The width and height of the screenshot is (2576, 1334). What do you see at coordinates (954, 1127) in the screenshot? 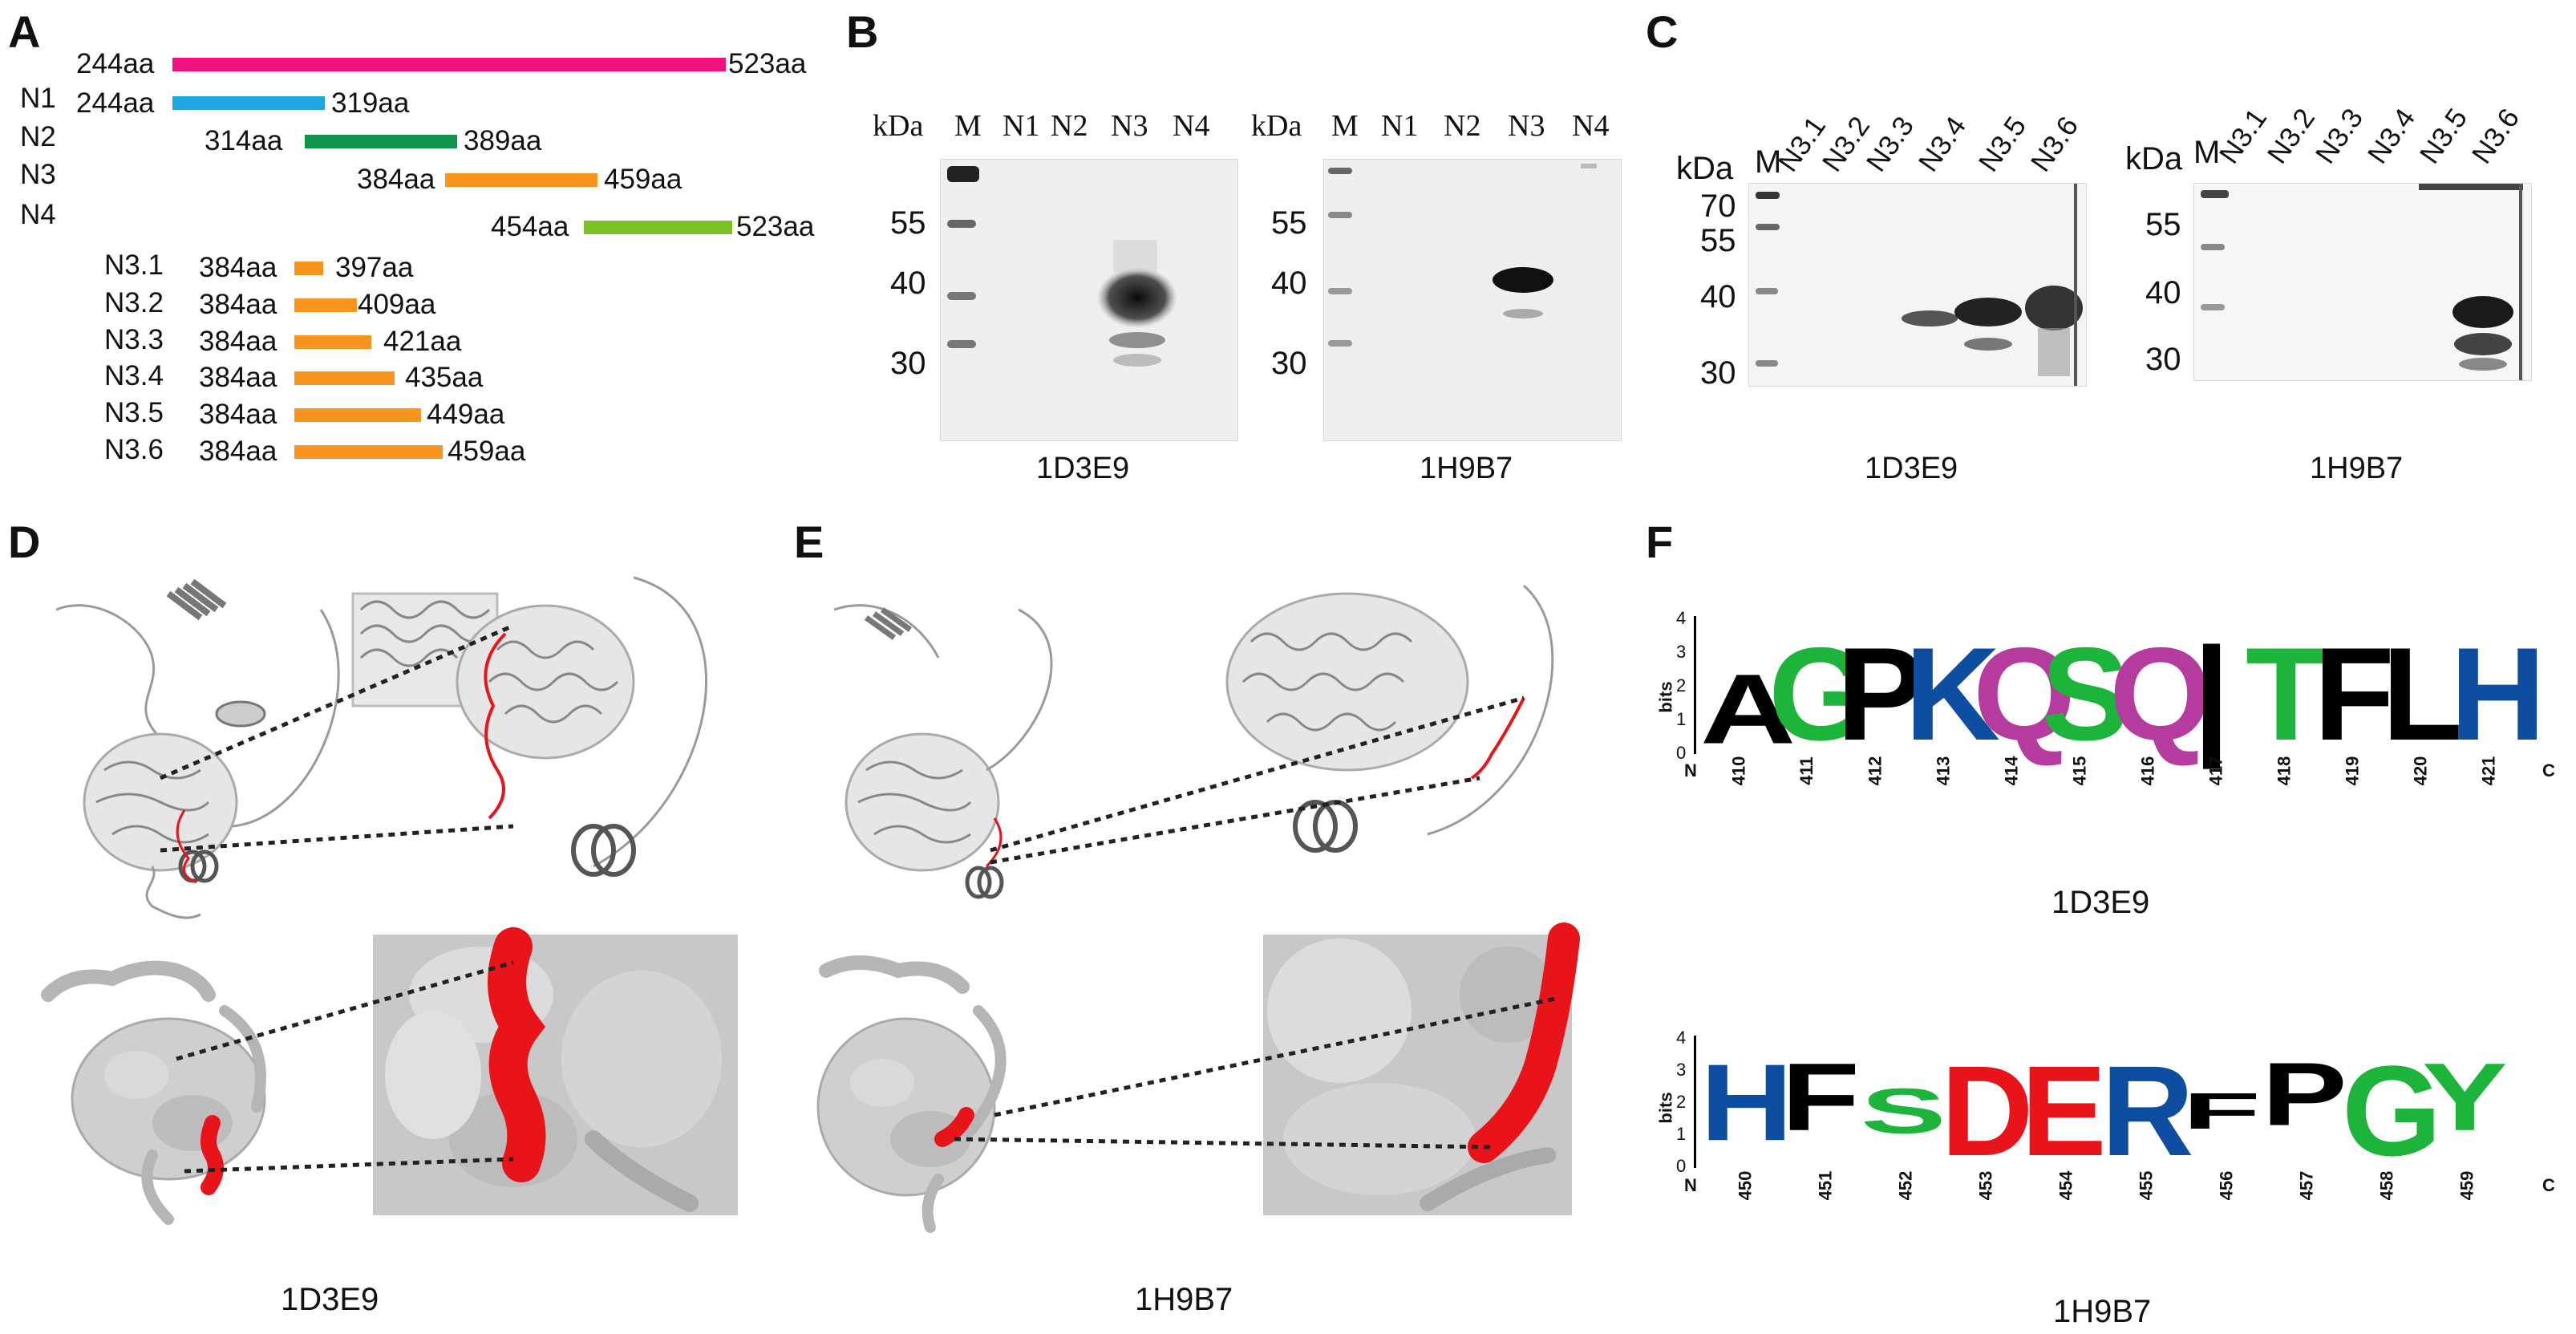
I see `epitope-surface-e` at bounding box center [954, 1127].